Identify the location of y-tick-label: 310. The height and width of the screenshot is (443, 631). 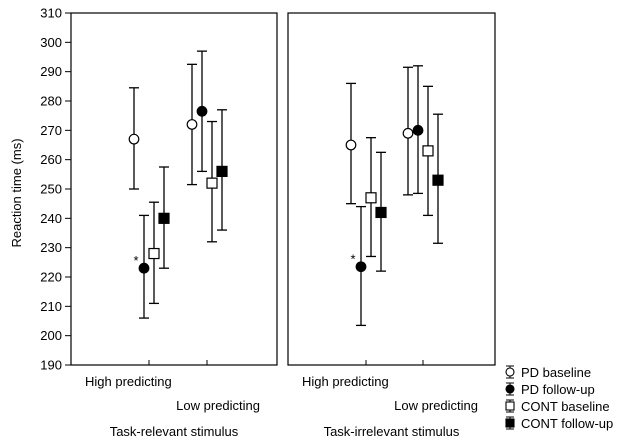
(51, 13).